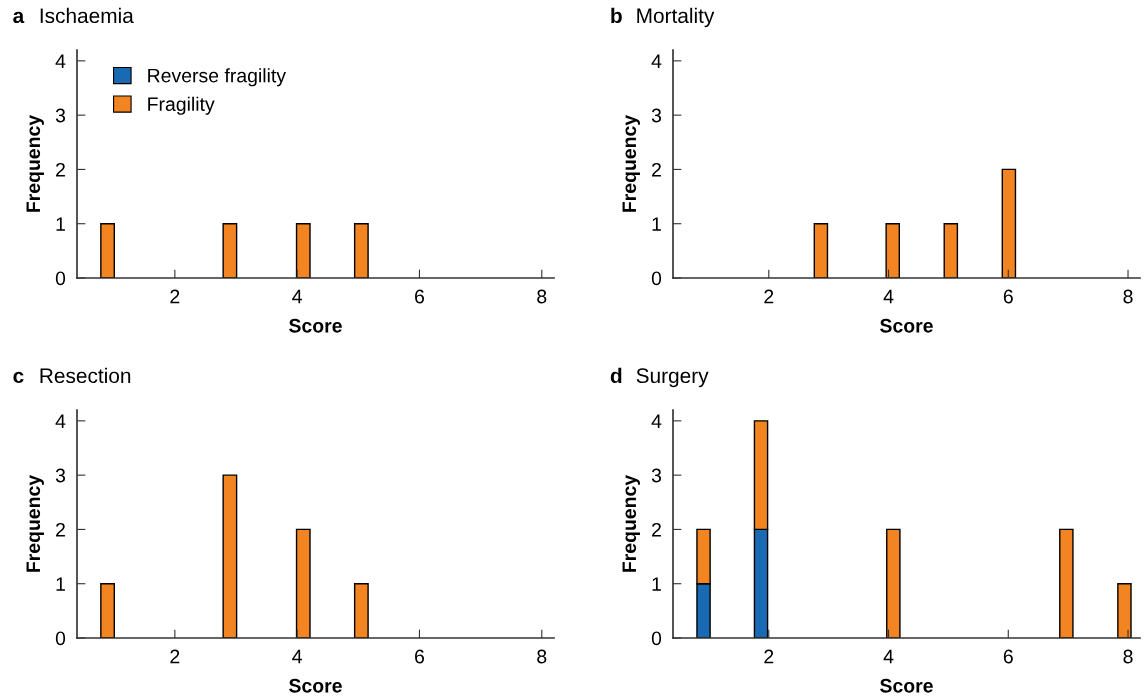  Describe the element at coordinates (616, 375) in the screenshot. I see `text: d` at that location.